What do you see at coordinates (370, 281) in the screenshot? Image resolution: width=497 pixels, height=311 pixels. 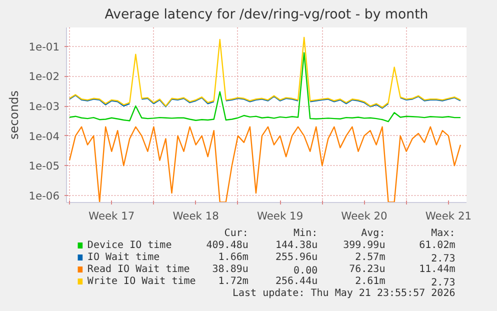 I see `text: 2.61m` at bounding box center [370, 281].